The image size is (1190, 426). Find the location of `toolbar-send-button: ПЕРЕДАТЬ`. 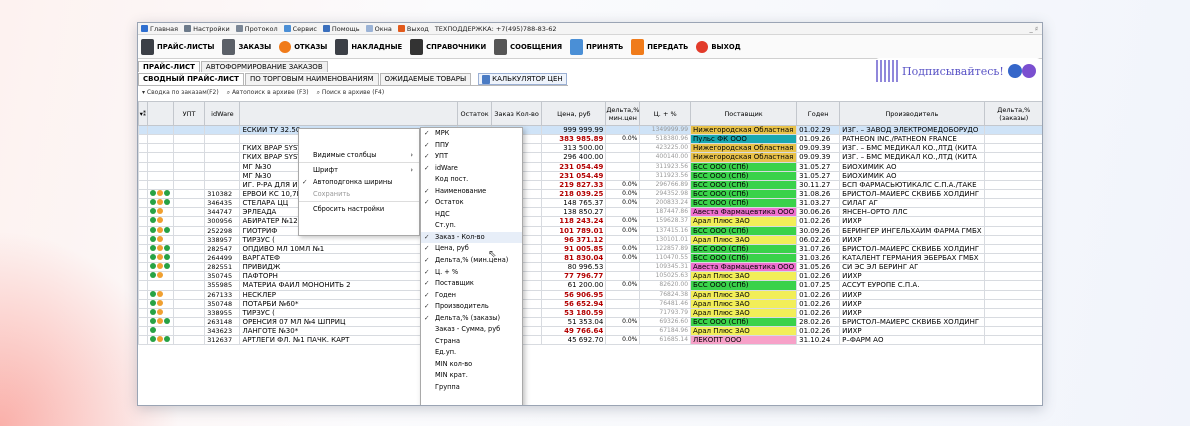

toolbar-send-button: ПЕРЕДАТЬ is located at coordinates (659, 46).